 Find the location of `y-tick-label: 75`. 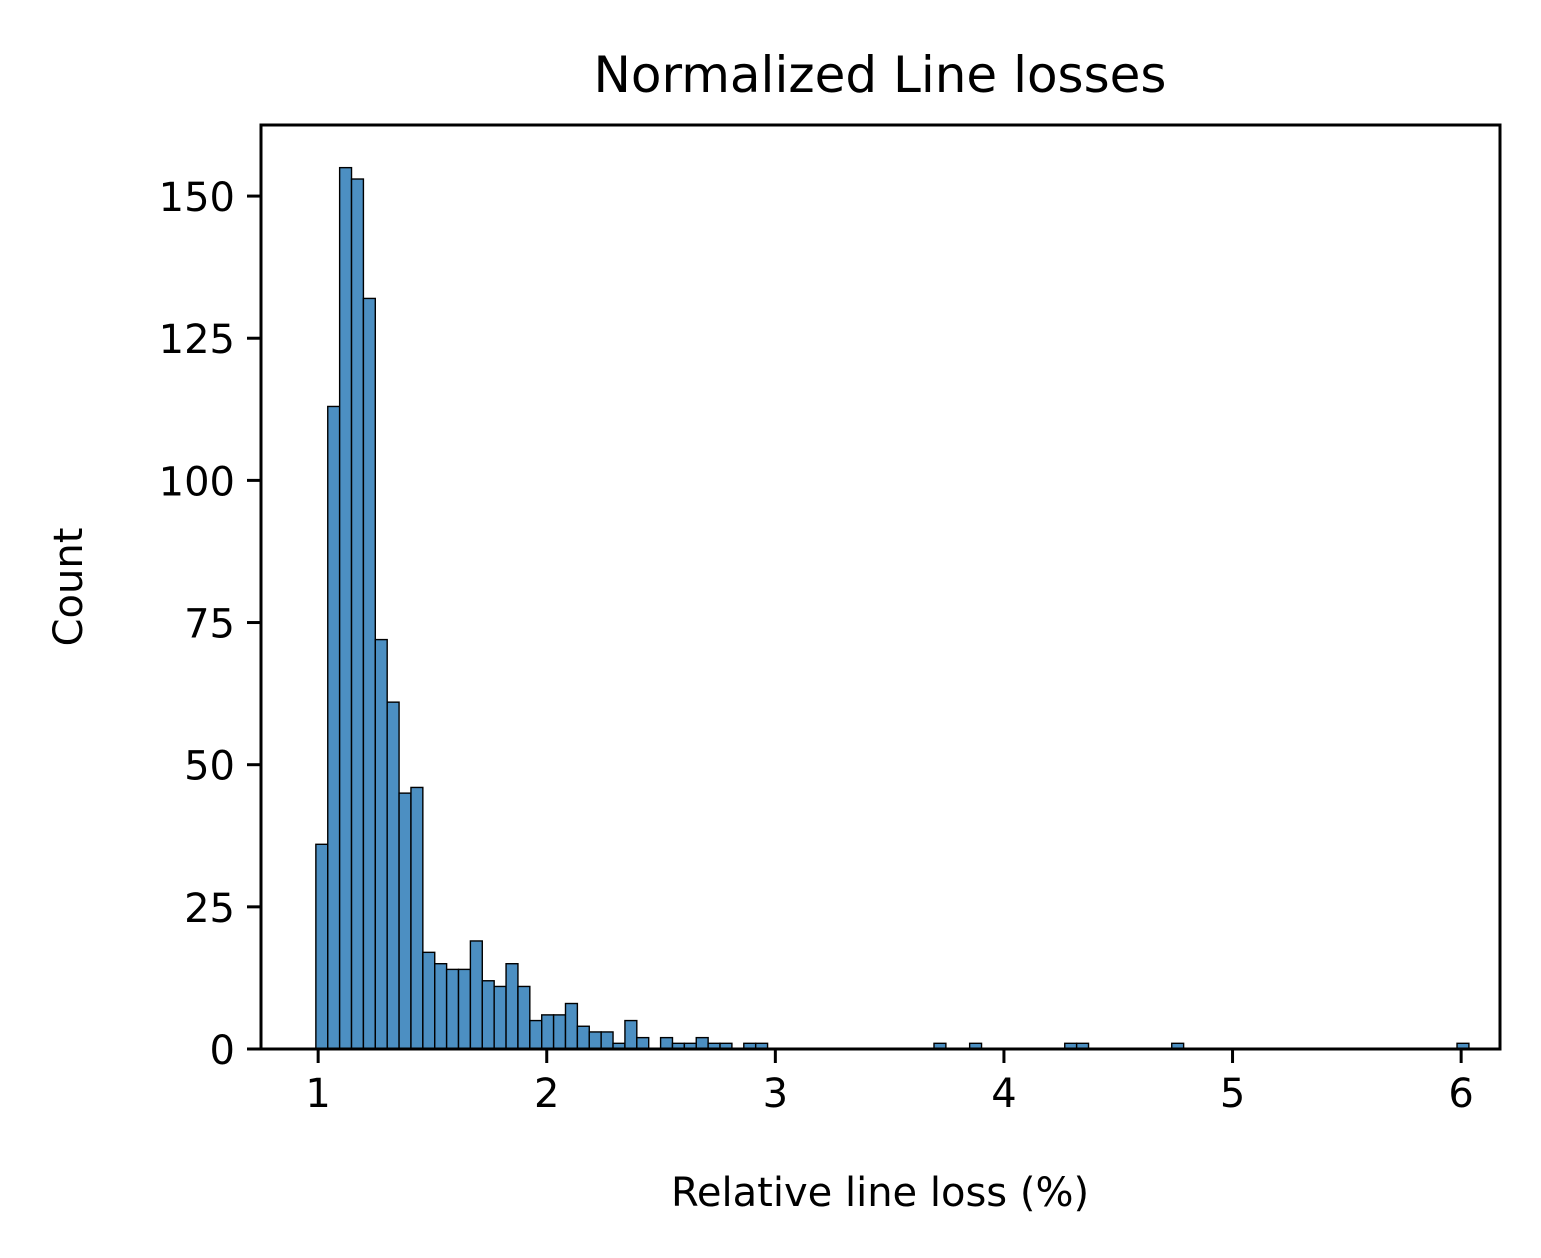

y-tick-label: 75 is located at coordinates (209, 625).